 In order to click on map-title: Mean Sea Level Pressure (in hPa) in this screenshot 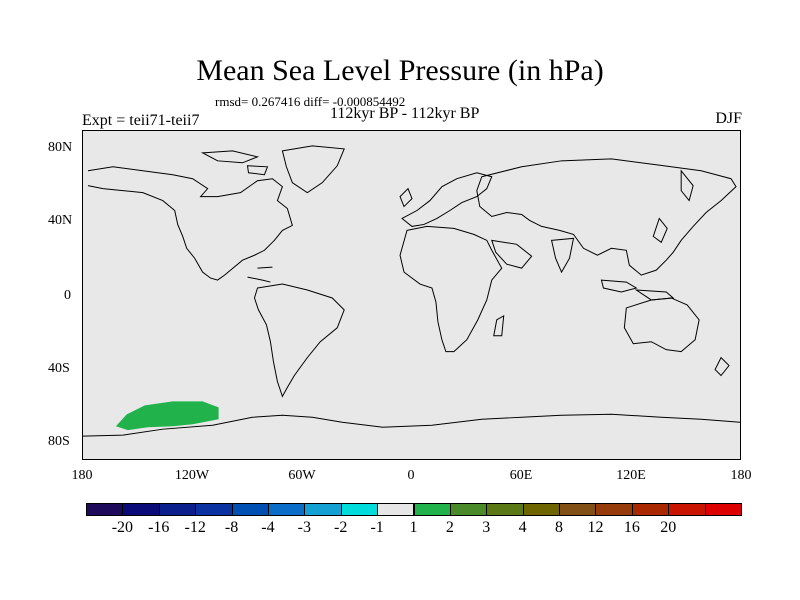, I will do `click(400, 70)`.